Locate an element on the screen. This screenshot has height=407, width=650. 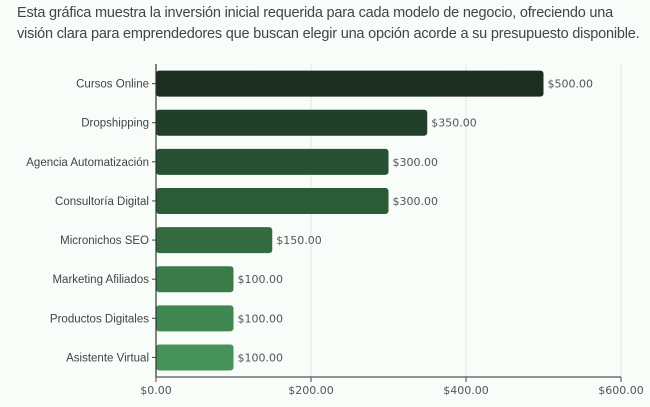
category-label: Marketing Afiliados is located at coordinates (100, 280).